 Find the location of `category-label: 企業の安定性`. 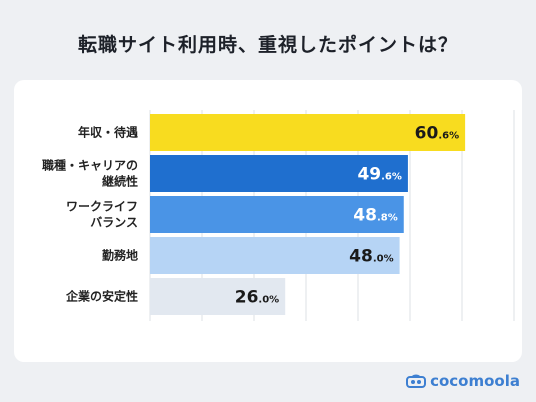

category-label: 企業の安定性 is located at coordinates (101, 296).